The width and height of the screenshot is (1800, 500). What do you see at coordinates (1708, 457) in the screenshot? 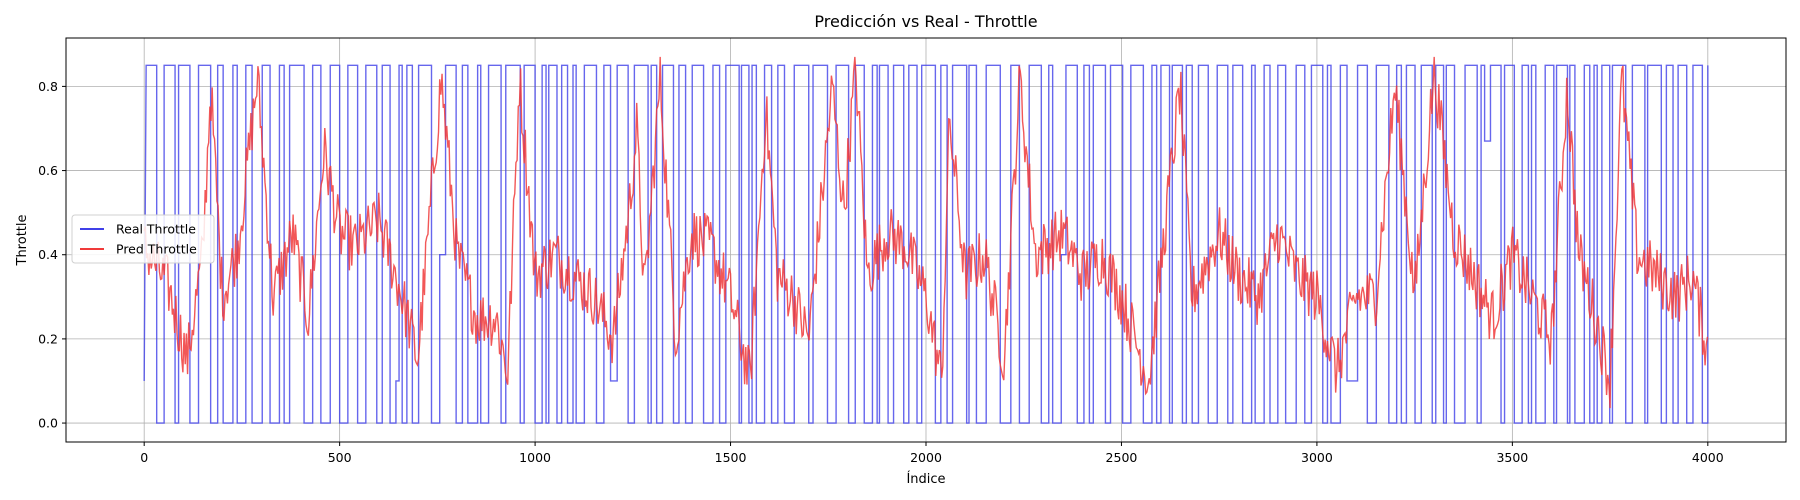
I see `x-tick-label: 4000` at bounding box center [1708, 457].